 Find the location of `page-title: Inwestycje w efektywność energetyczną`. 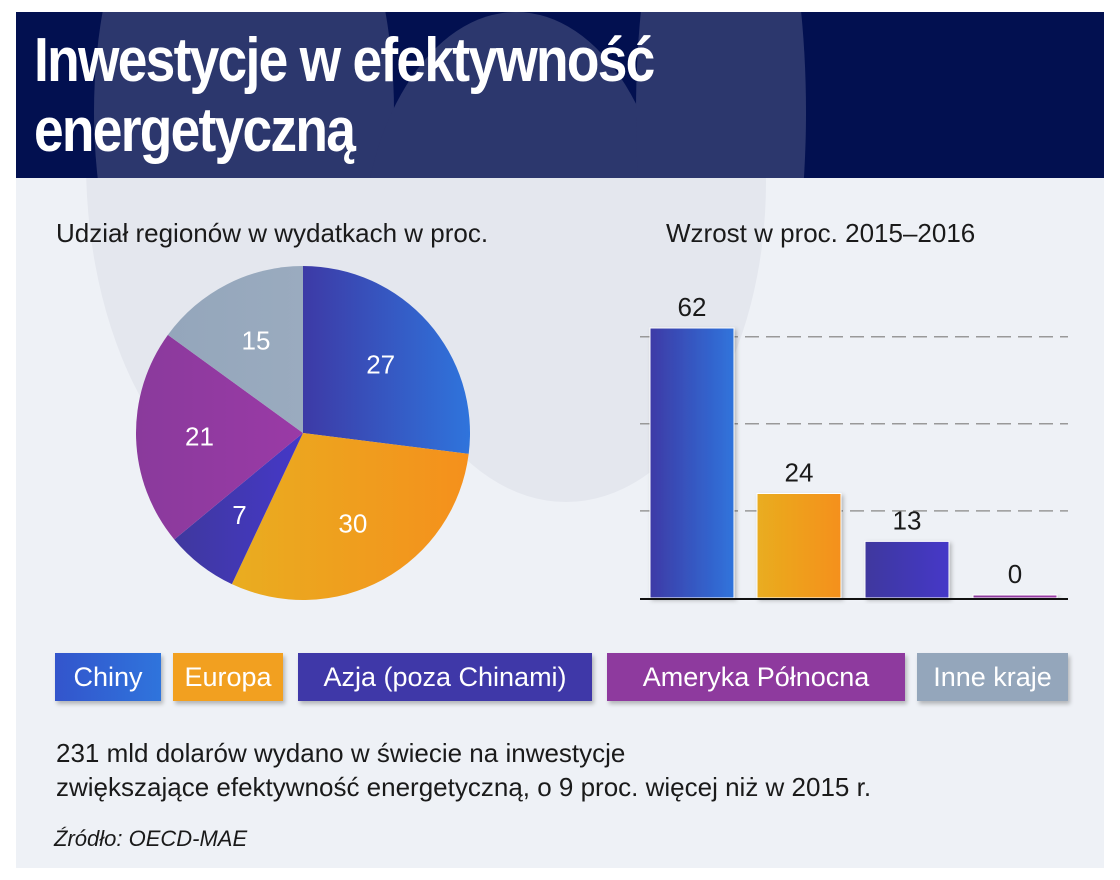

page-title: Inwestycje w efektywność energetyczną is located at coordinates (344, 95).